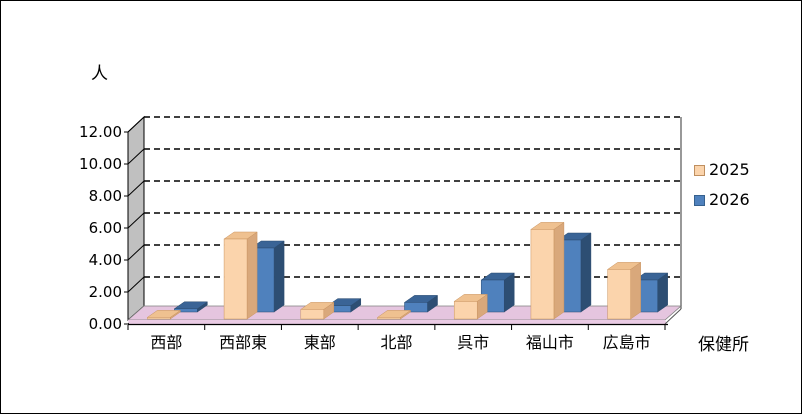 The image size is (802, 414). Describe the element at coordinates (100, 164) in the screenshot. I see `y-tick-label: 10.00` at that location.